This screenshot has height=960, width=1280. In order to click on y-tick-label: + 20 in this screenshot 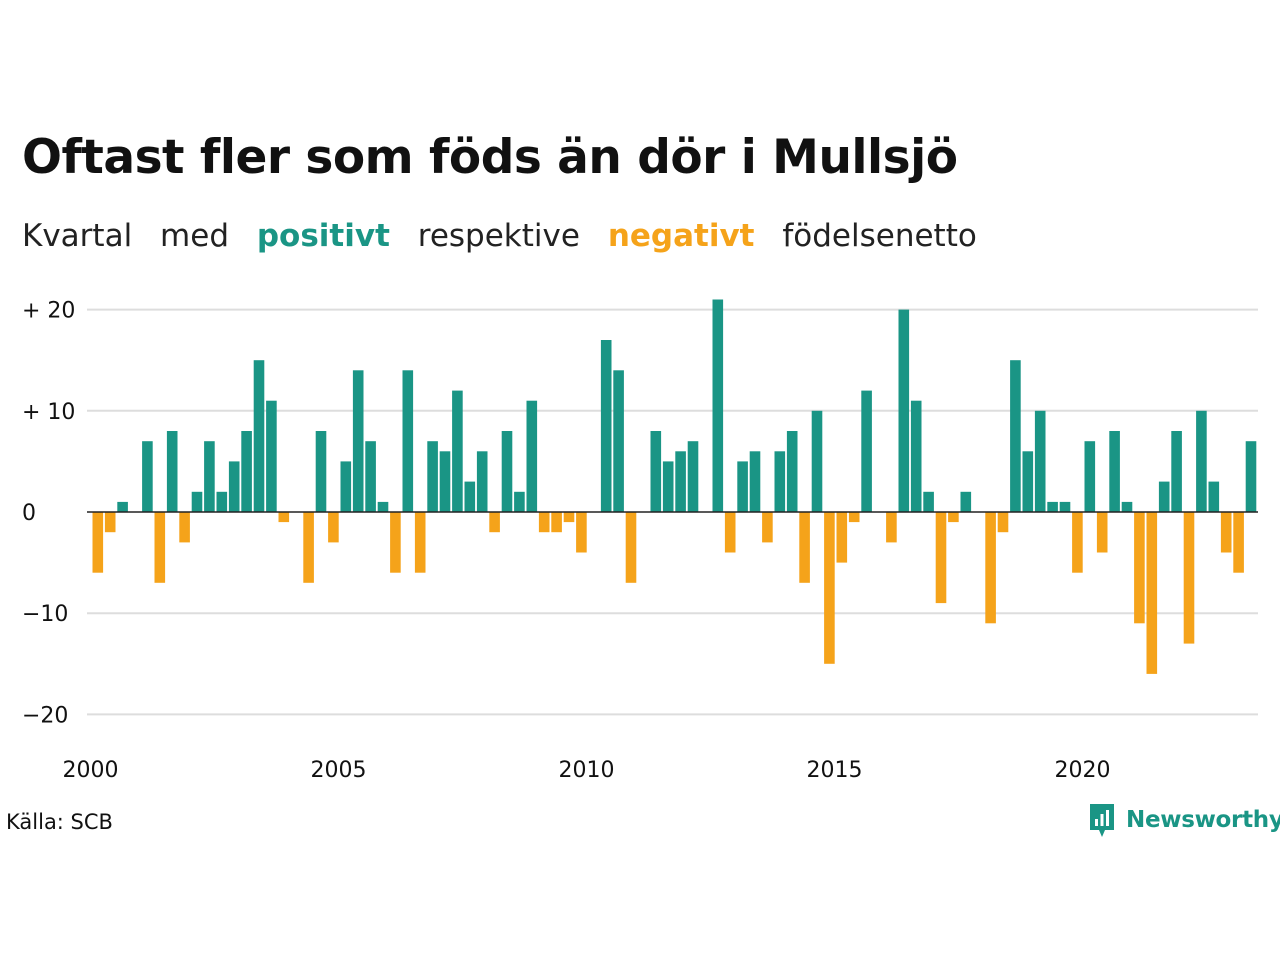, I will do `click(48, 311)`.